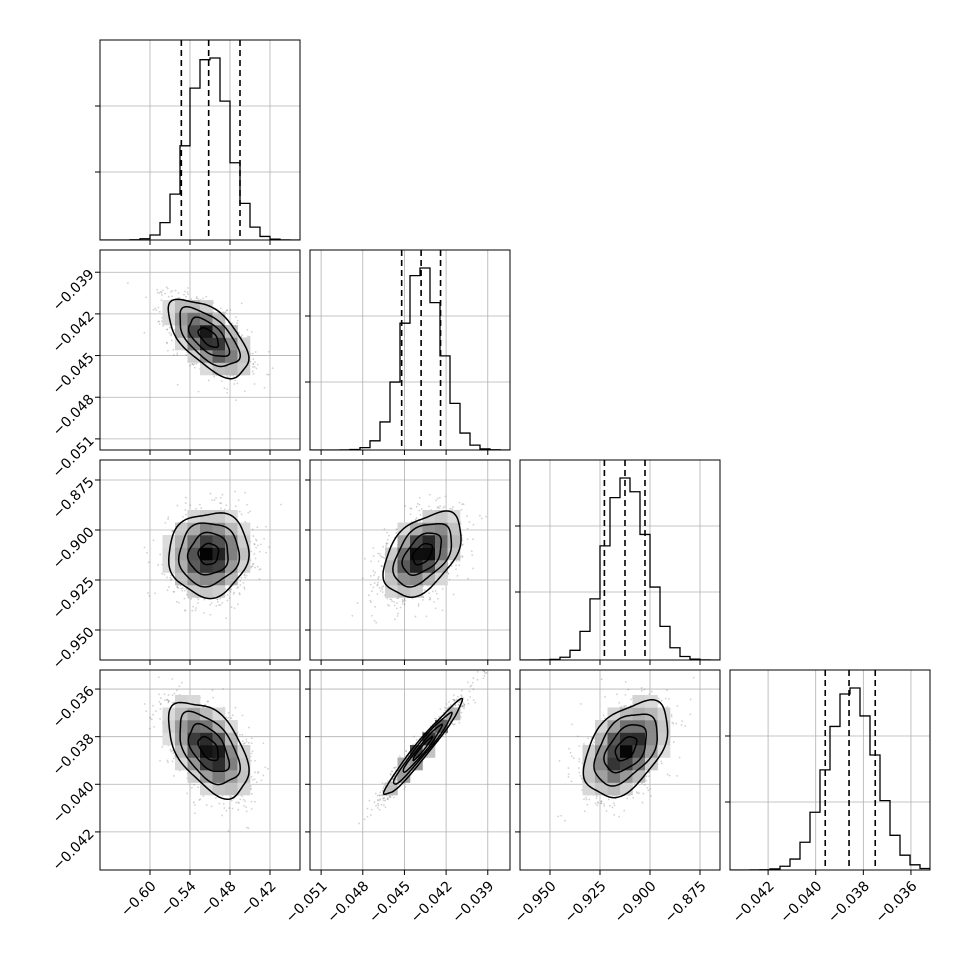 The height and width of the screenshot is (970, 970). Describe the element at coordinates (200, 140) in the screenshot. I see `panel-frame` at that location.